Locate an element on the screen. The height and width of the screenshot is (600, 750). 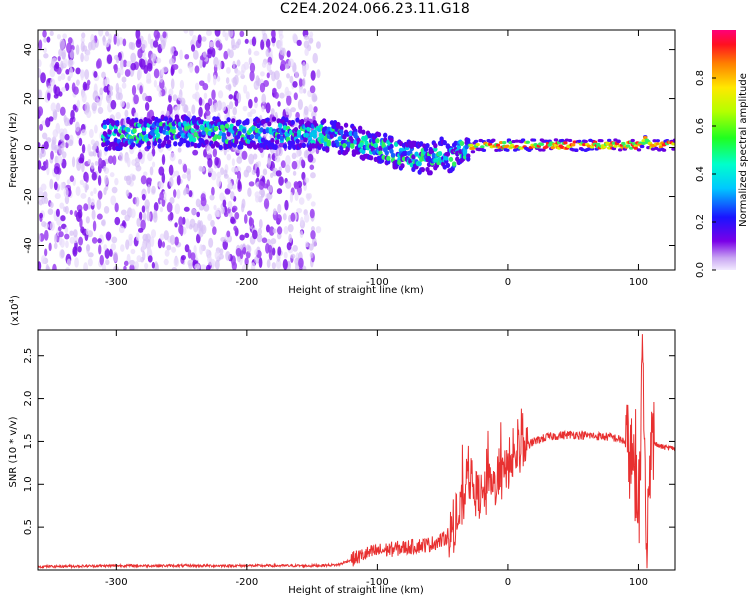
x-tick-label: 0 is located at coordinates (508, 582).